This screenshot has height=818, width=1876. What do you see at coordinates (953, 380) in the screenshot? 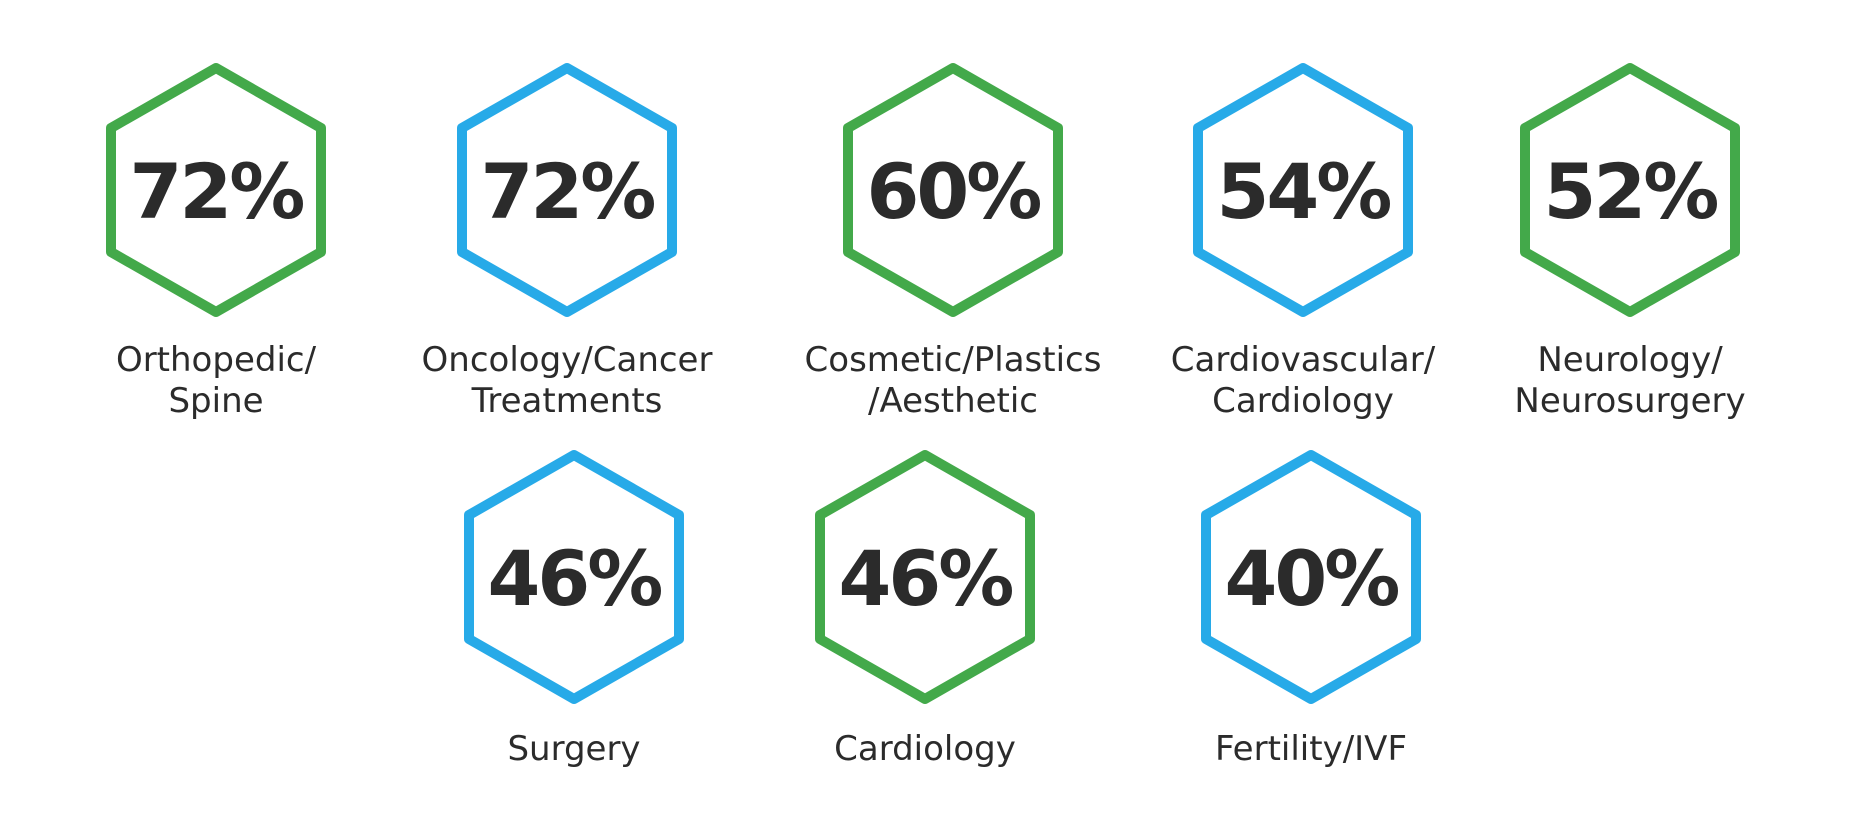
I see `stat-label: Cosmetic/Plastics /Aesthetic` at bounding box center [953, 380].